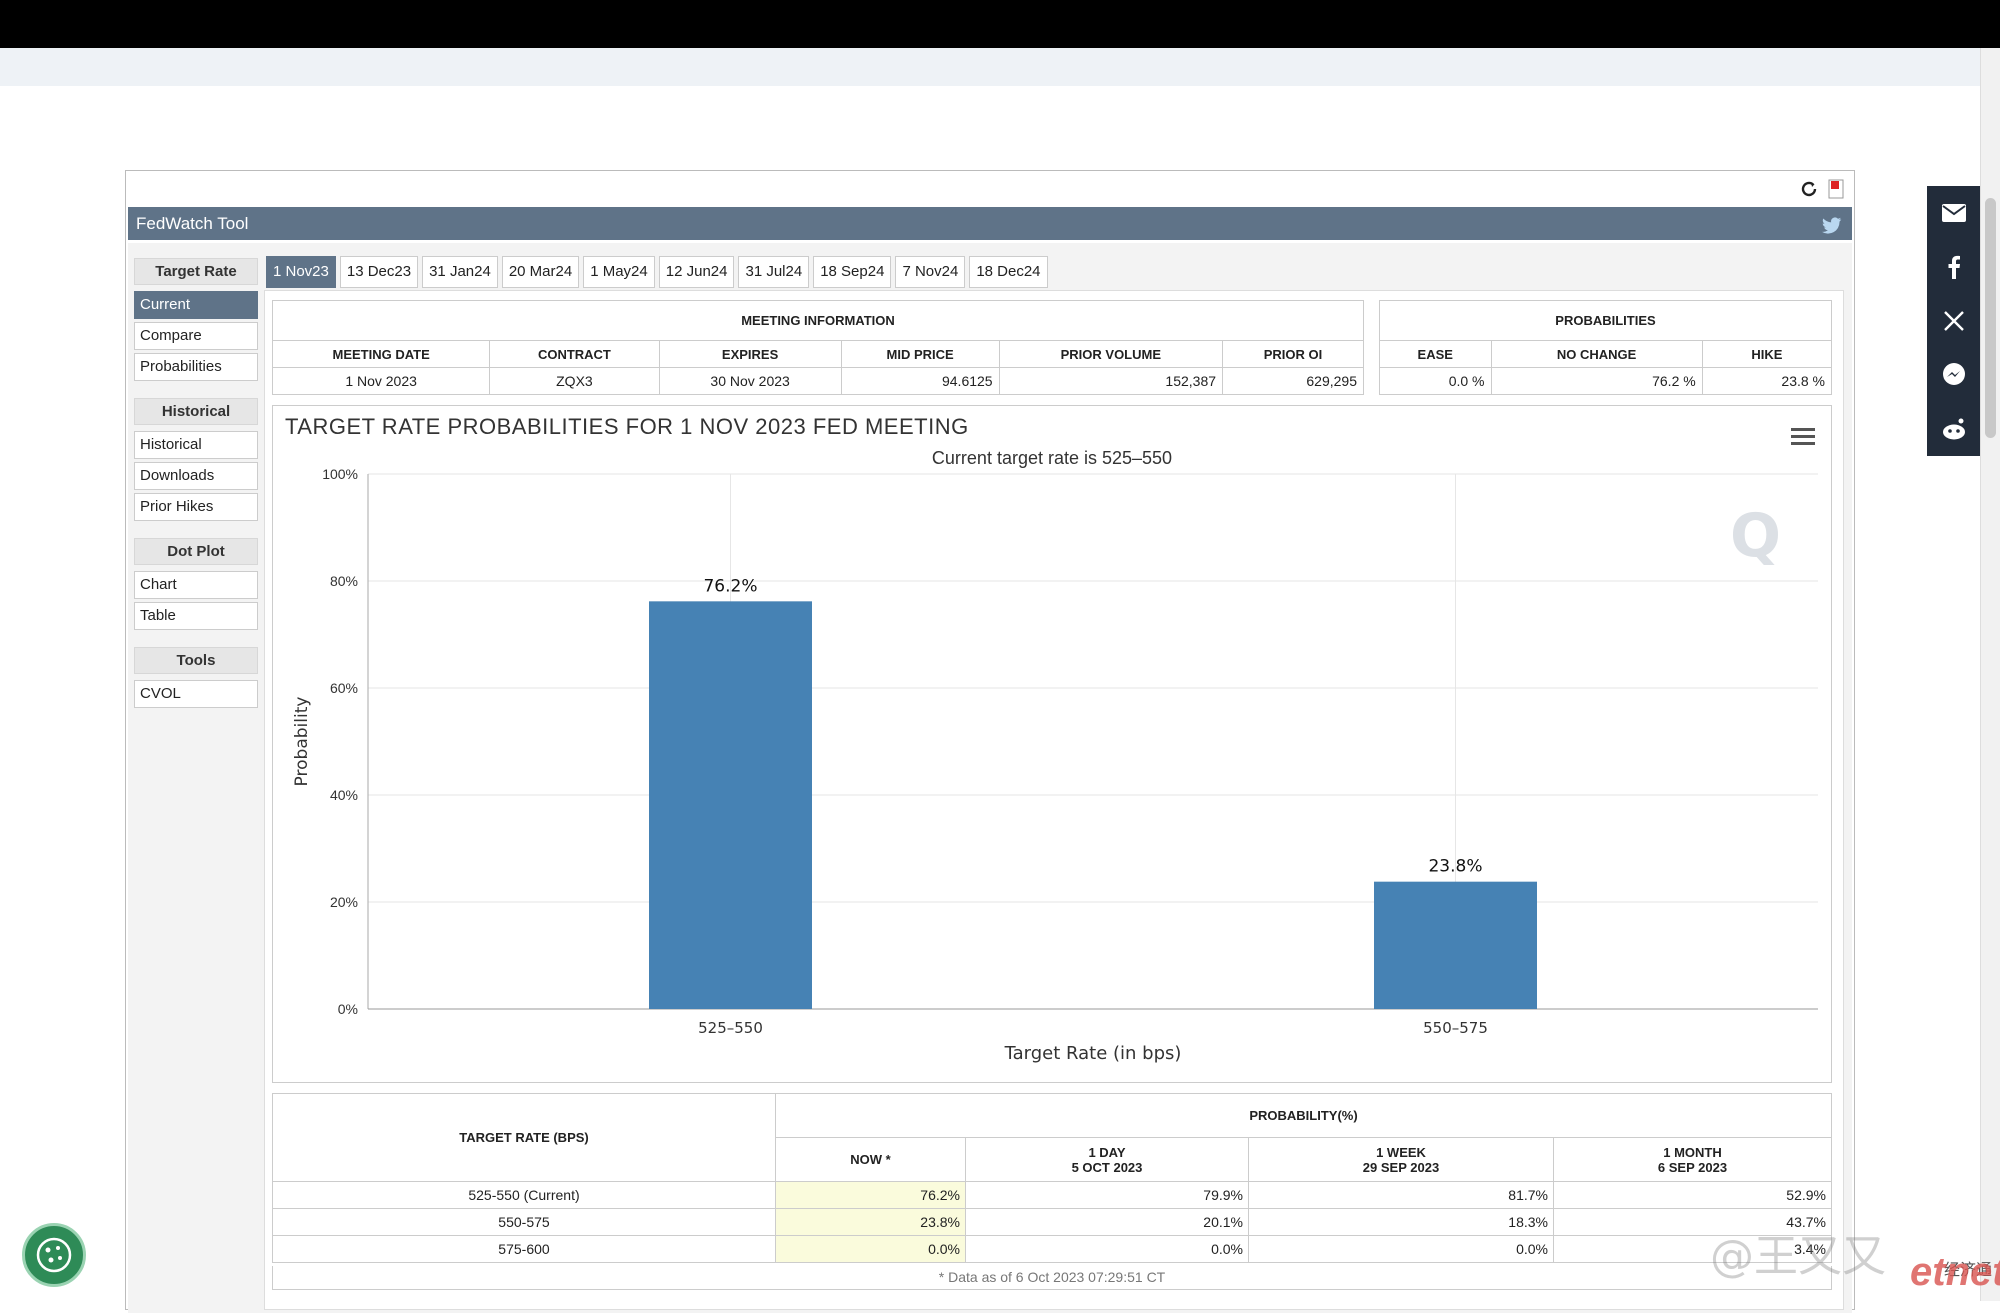  I want to click on col-prior-volume: PRIOR VOLUME, so click(1111, 354).